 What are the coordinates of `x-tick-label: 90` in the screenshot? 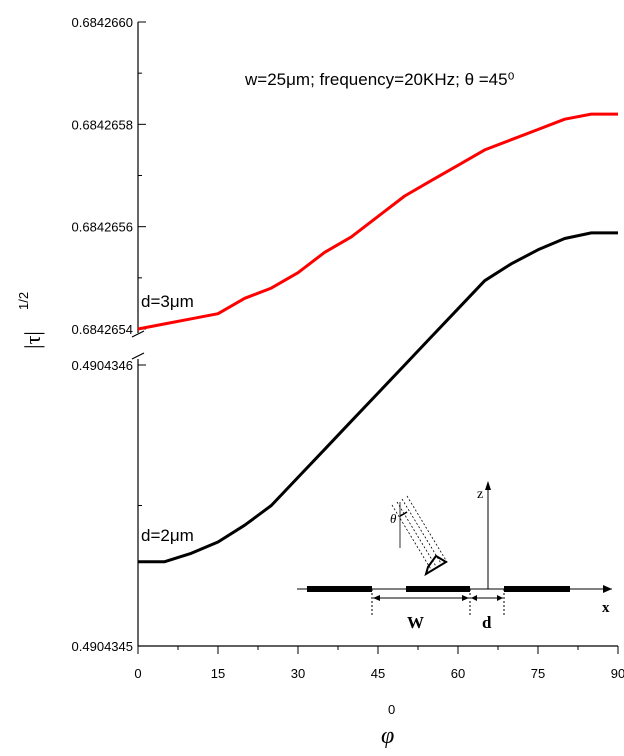 It's located at (617, 673).